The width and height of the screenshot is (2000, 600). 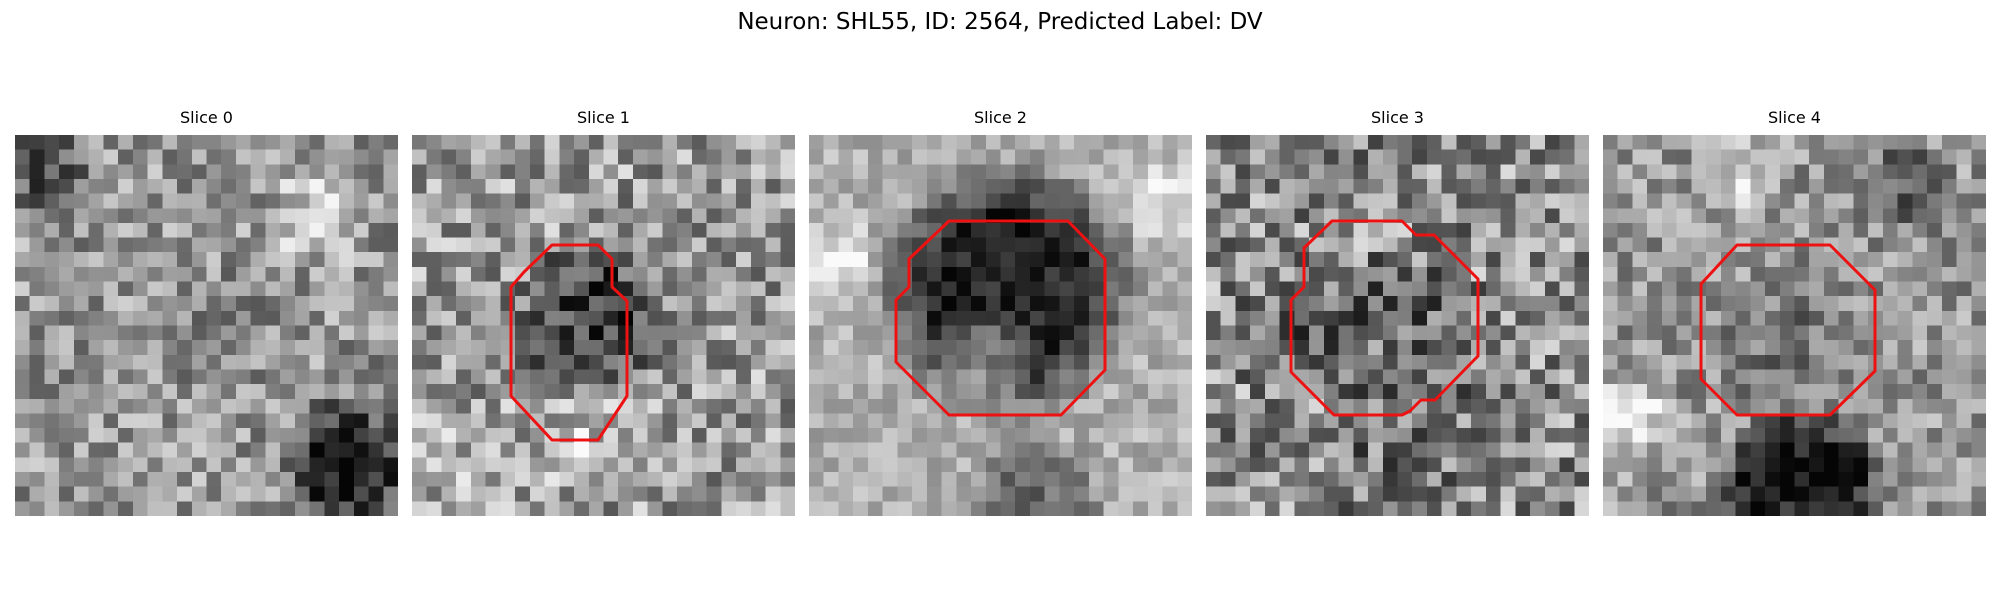 I want to click on slice-1-title: Slice 1, so click(x=603, y=117).